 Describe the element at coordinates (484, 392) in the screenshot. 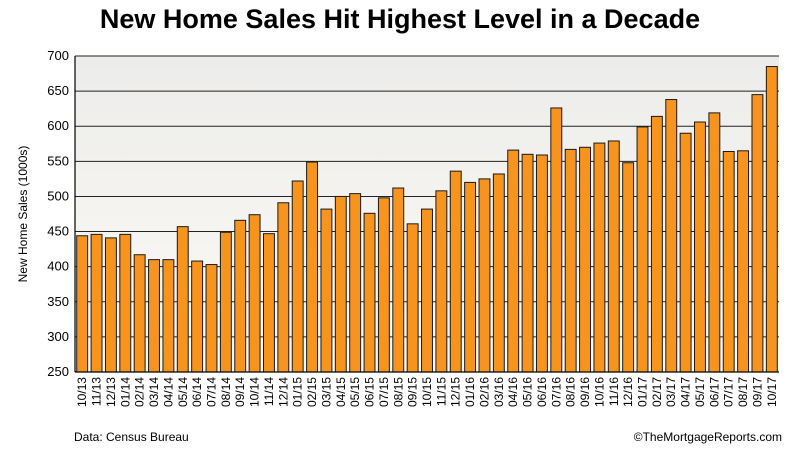

I see `x-tick-label: 02/16` at that location.